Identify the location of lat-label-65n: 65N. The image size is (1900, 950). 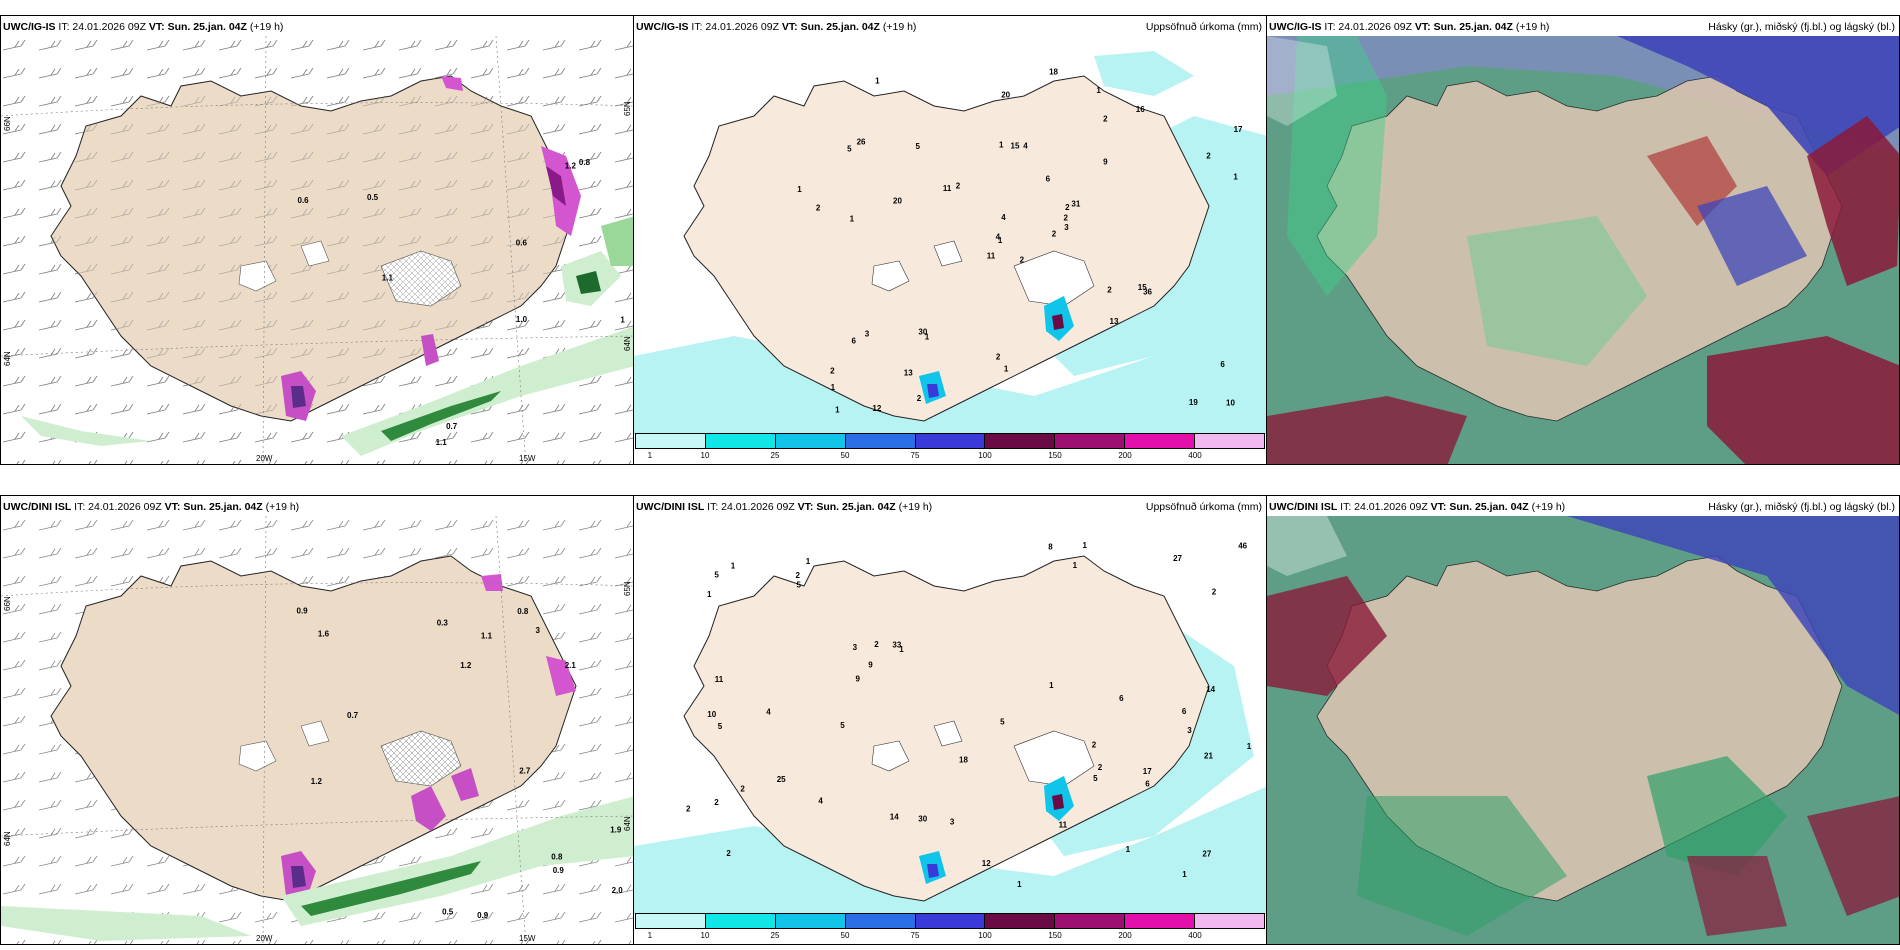
(627, 588).